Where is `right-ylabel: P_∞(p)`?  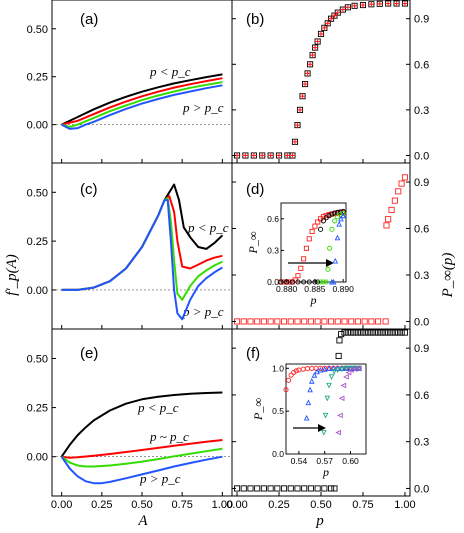
right-ylabel: P_∞(p) is located at coordinates (448, 276).